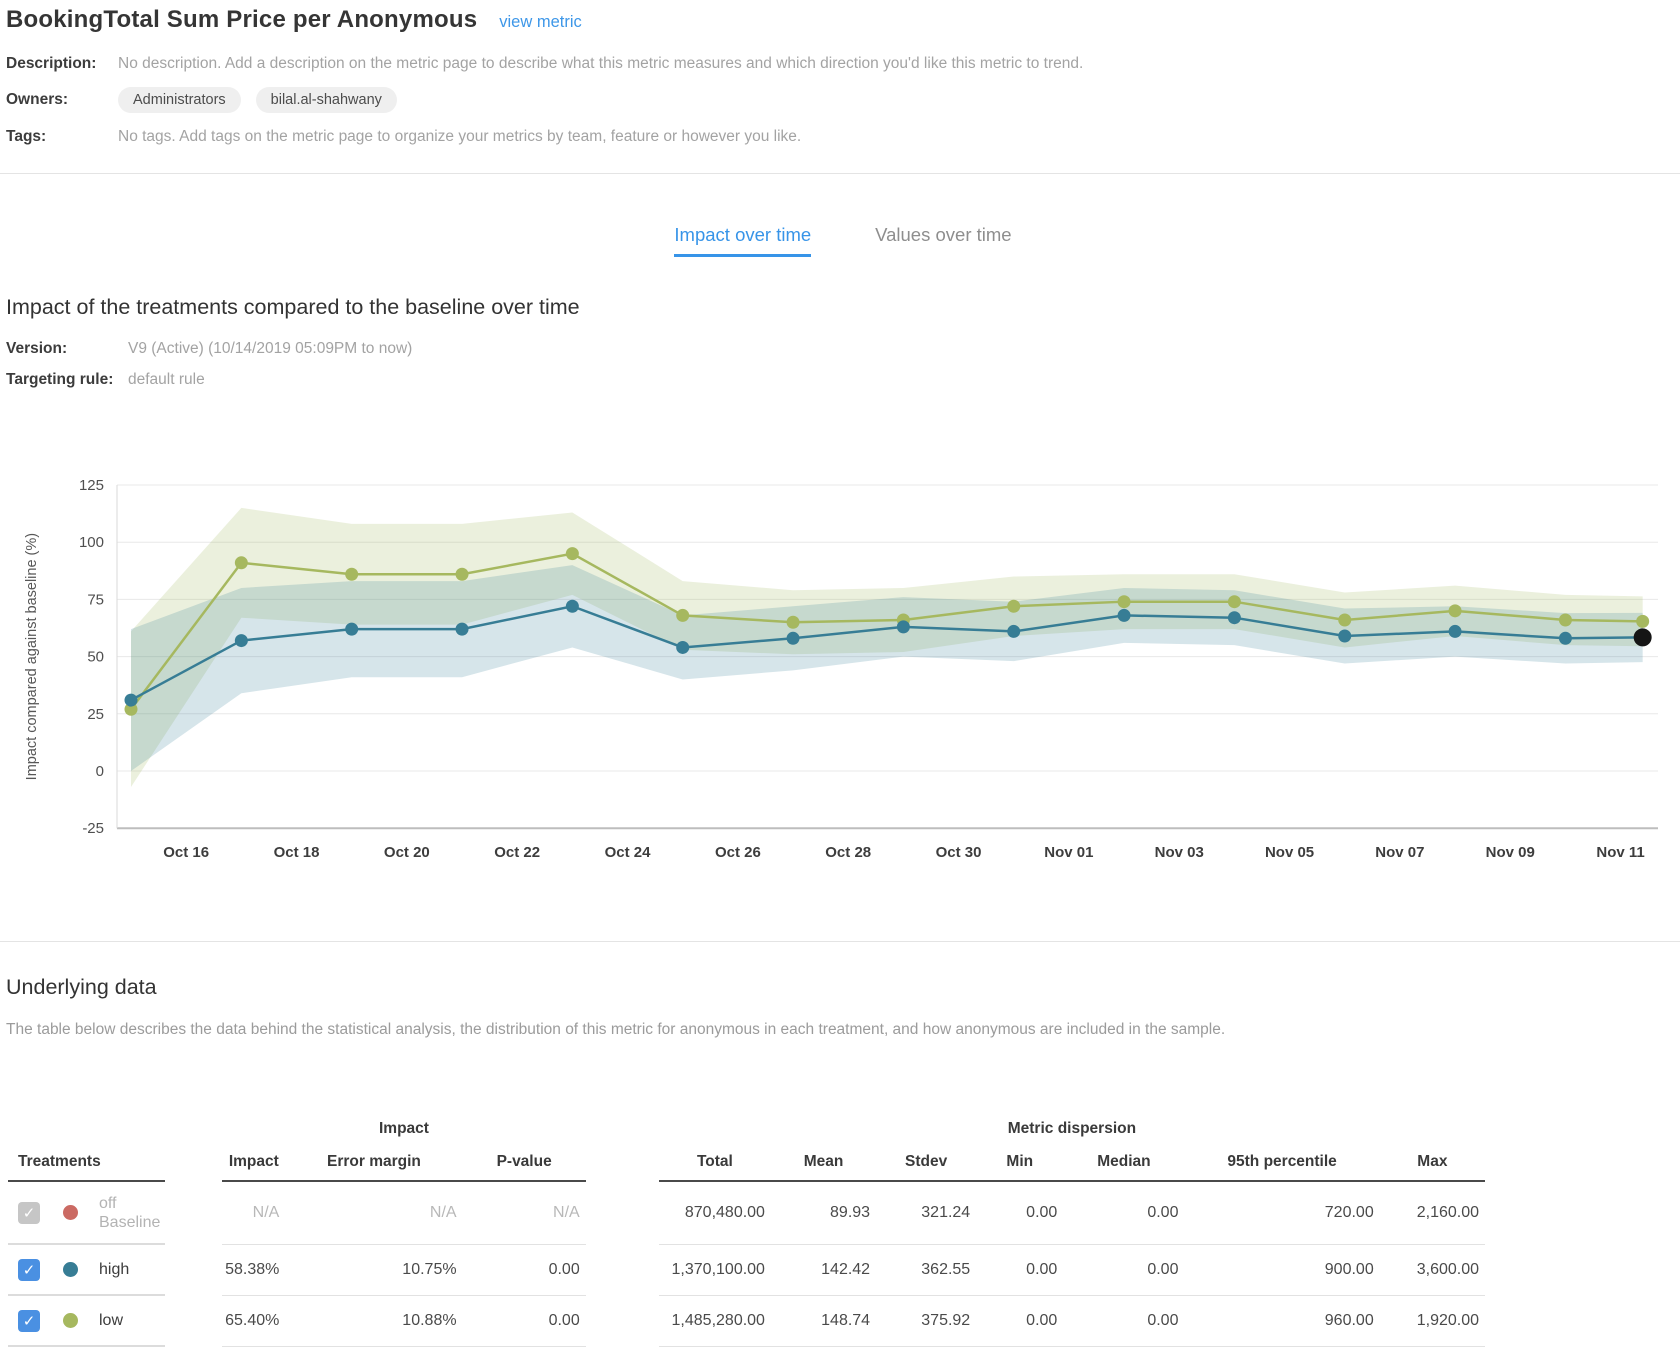 The image size is (1680, 1368). Describe the element at coordinates (404, 1128) in the screenshot. I see `column-group-label: Impact` at that location.